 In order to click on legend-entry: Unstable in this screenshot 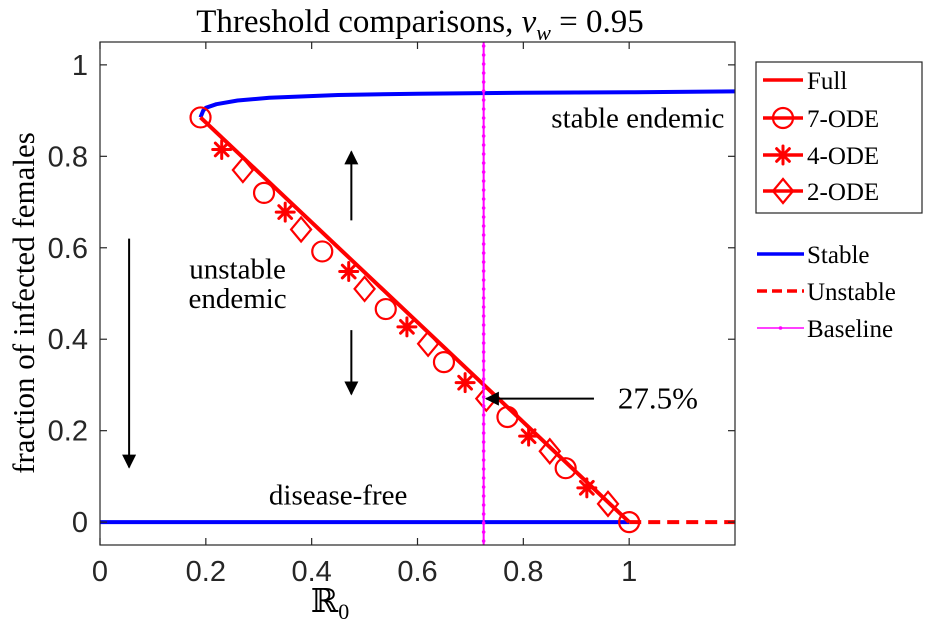, I will do `click(826, 292)`.